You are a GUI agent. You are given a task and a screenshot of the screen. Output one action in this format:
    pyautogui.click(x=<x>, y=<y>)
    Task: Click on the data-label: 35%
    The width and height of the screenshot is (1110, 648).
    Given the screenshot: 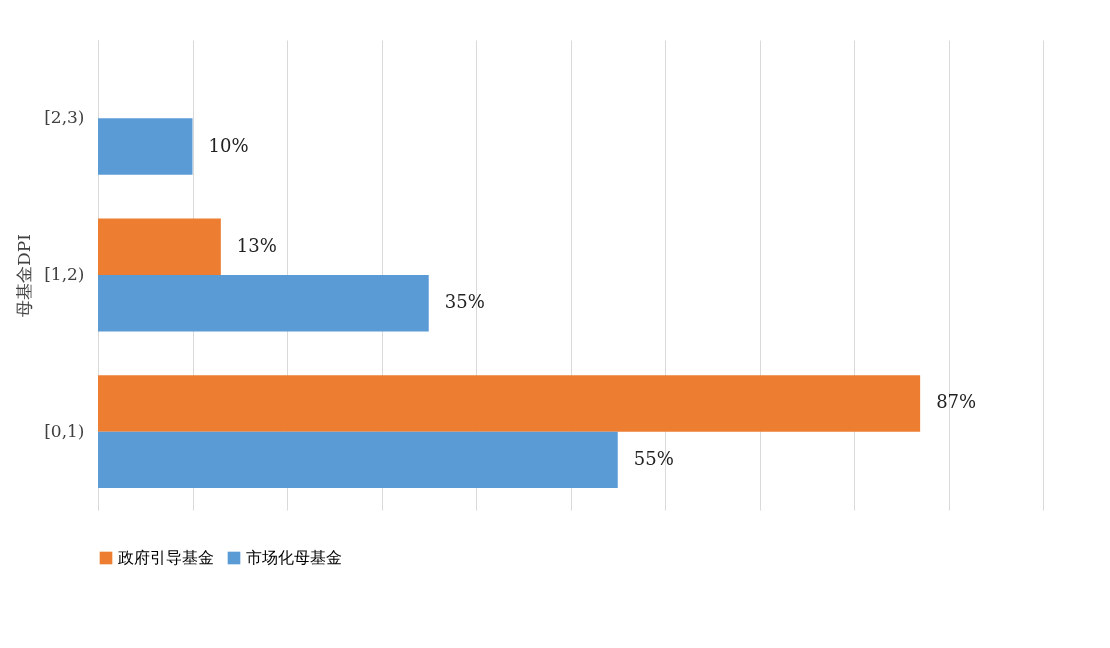 What is the action you would take?
    pyautogui.click(x=464, y=302)
    